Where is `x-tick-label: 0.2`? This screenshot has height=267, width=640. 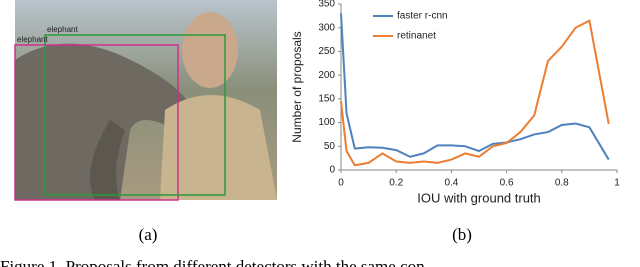
x-tick-label: 0.2 is located at coordinates (396, 183).